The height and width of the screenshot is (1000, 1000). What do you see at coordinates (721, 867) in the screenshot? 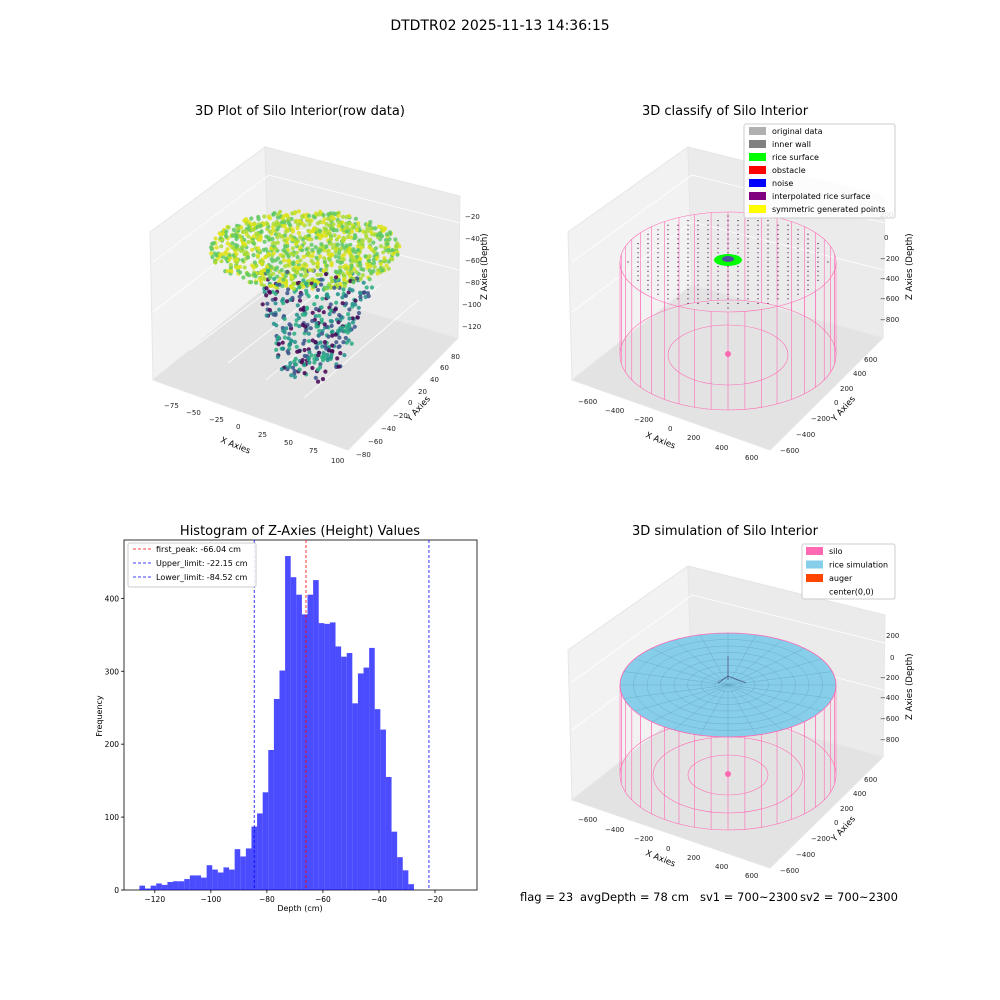
I see `plot4-xtick: 400` at bounding box center [721, 867].